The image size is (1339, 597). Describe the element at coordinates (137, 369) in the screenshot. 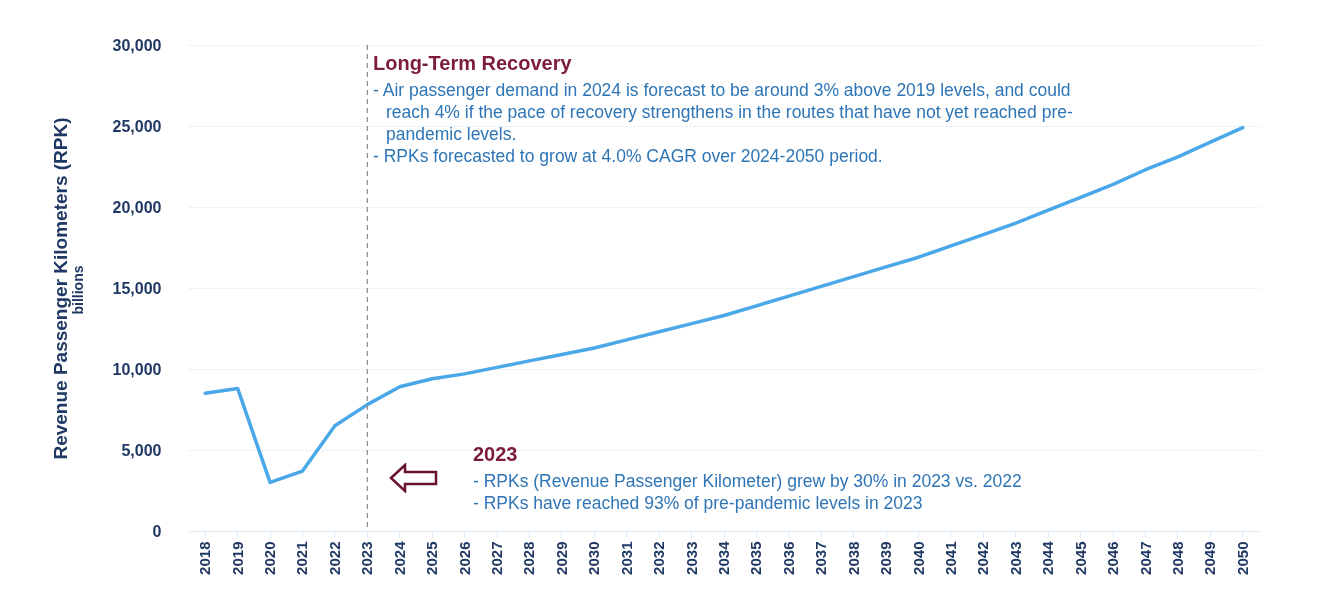

I see `y-tick-label: 10,000` at that location.